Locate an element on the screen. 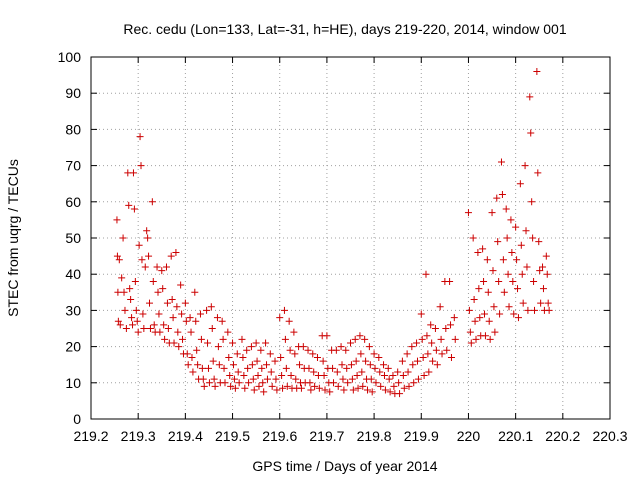 The height and width of the screenshot is (480, 640). x-tick-label: 220.1 is located at coordinates (515, 436).